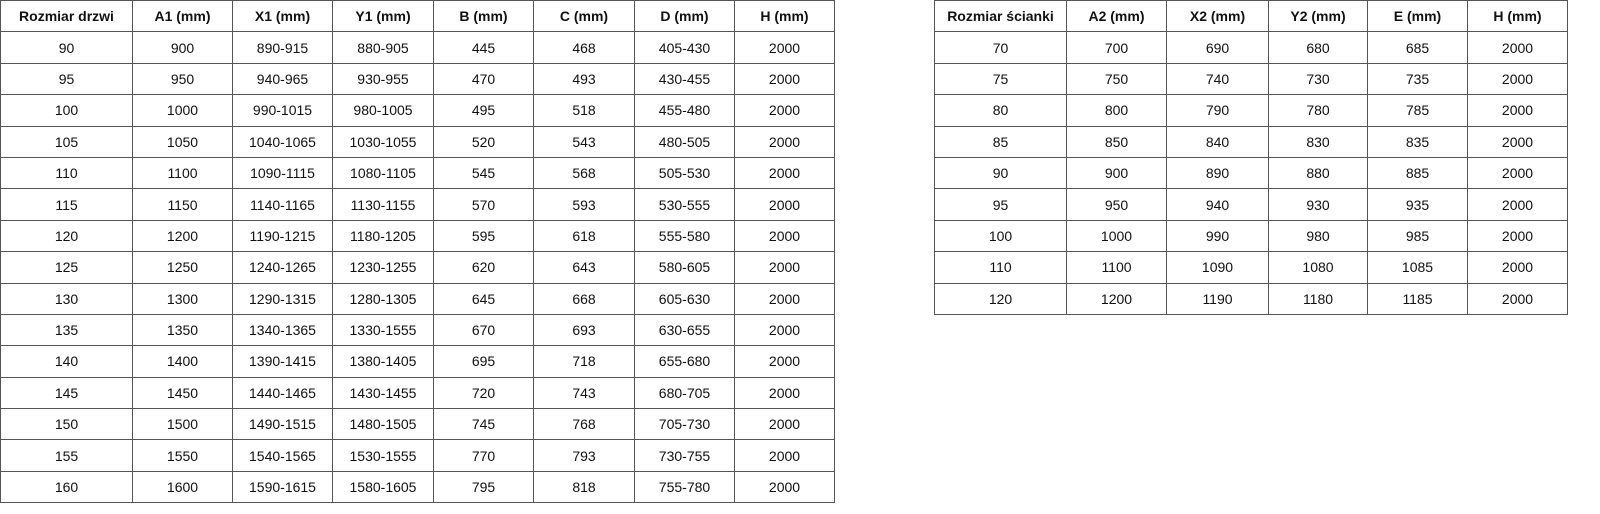 This screenshot has width=1600, height=514. What do you see at coordinates (1318, 173) in the screenshot?
I see `table-cell: 880` at bounding box center [1318, 173].